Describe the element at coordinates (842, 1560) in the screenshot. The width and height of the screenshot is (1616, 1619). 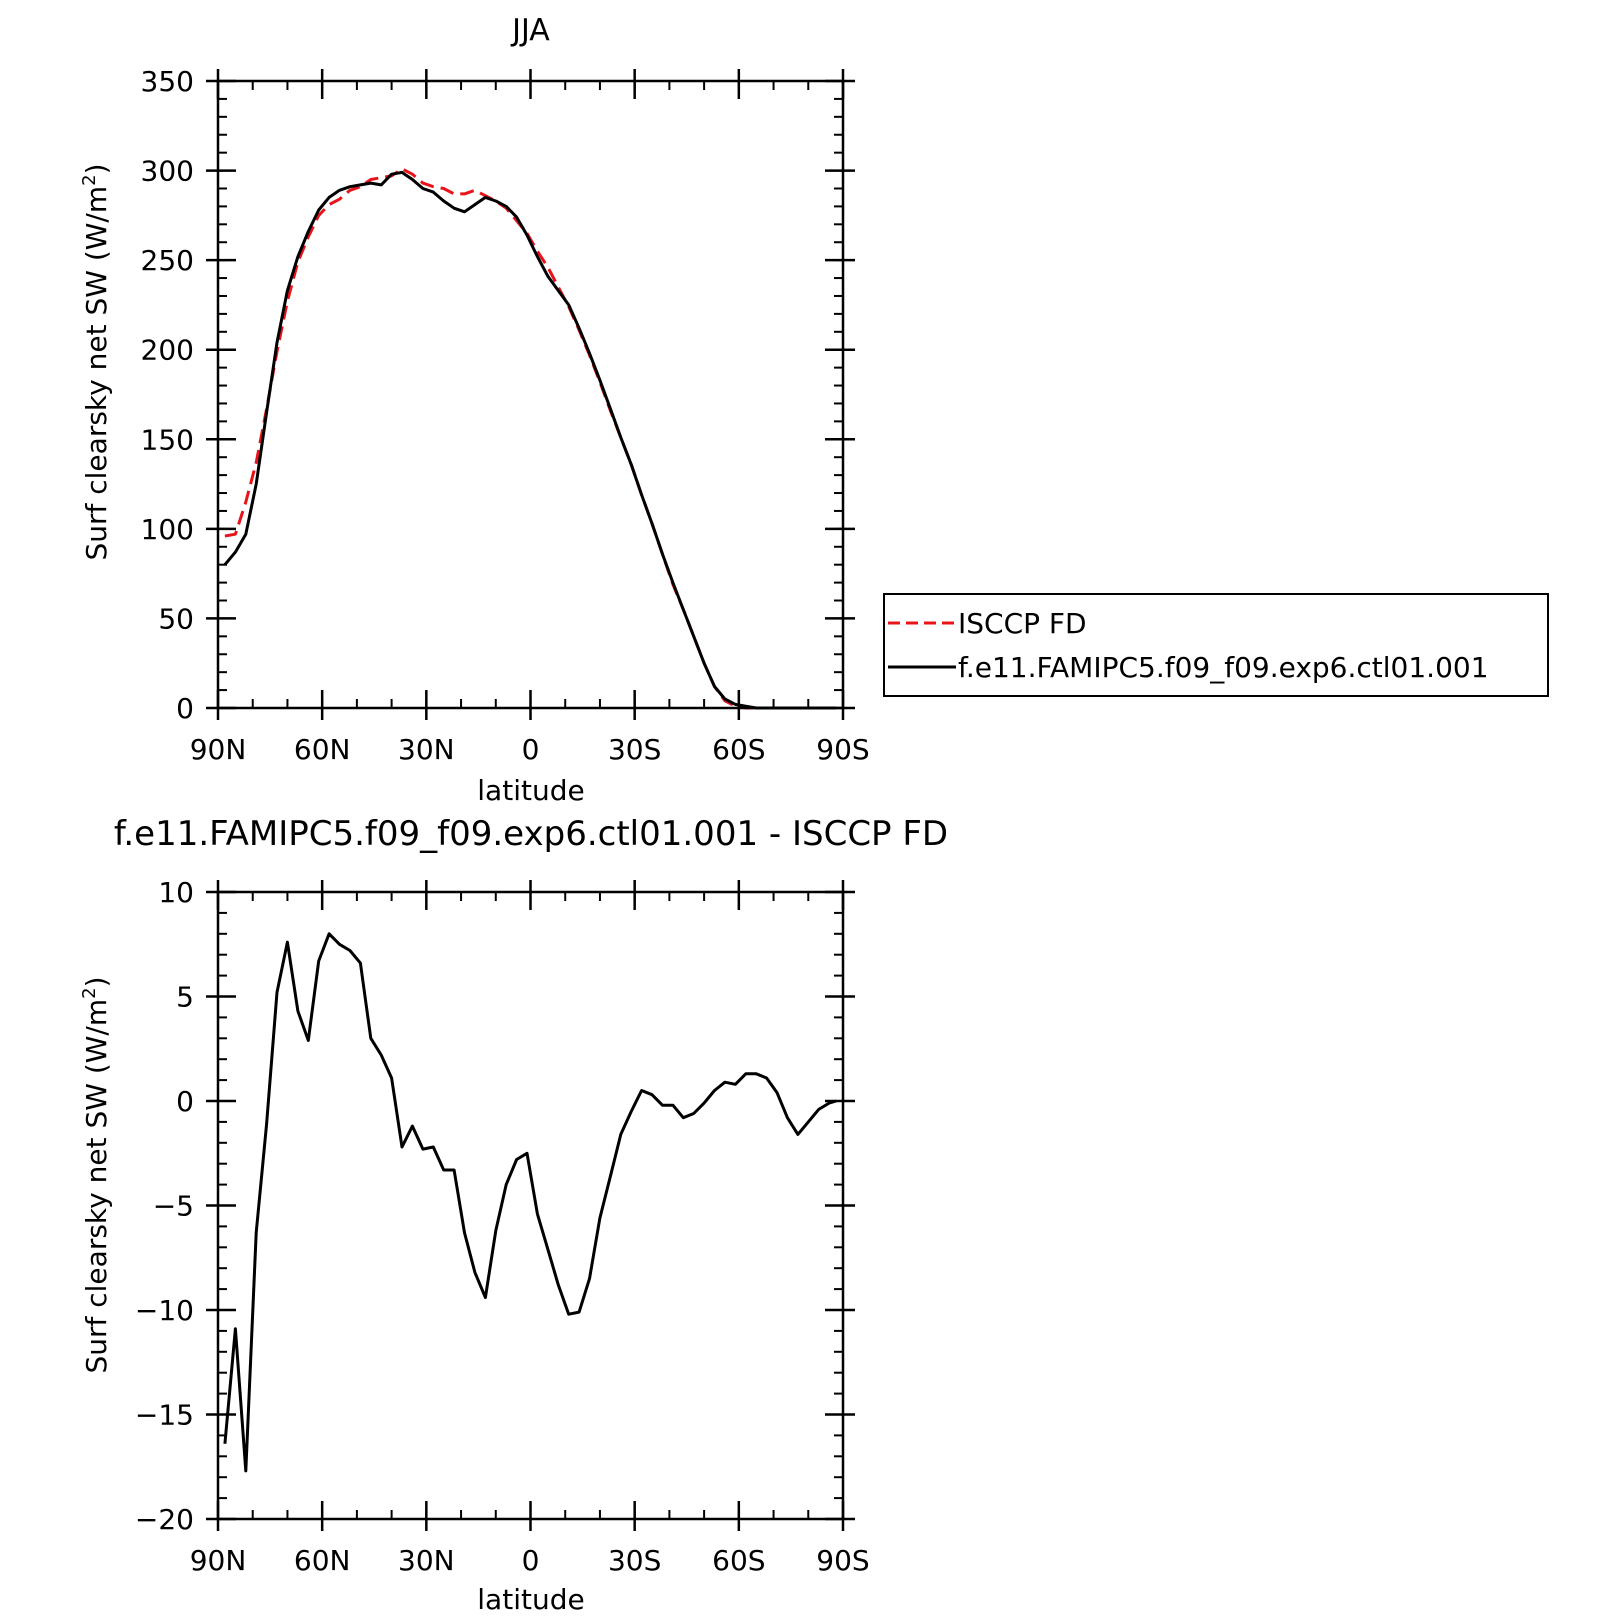
I see `b-x-tick-label: 90S` at that location.